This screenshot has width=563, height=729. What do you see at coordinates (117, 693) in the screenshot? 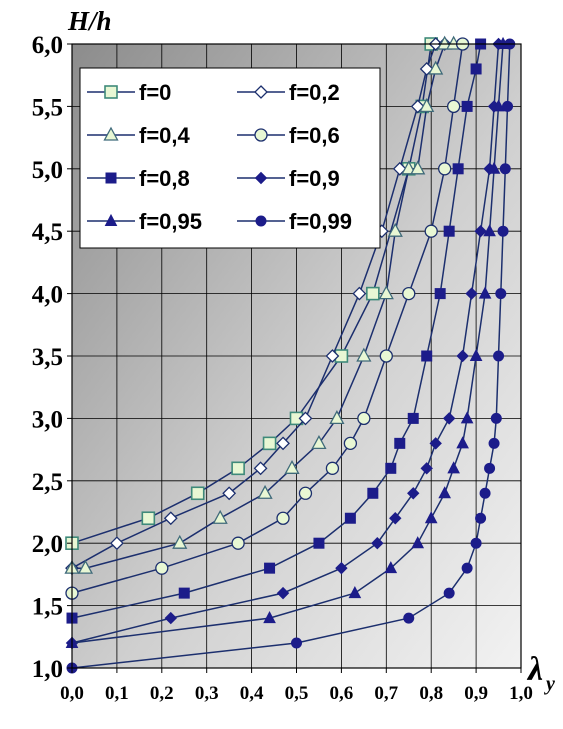
I see `x-tick-label: 0,1` at bounding box center [117, 693].